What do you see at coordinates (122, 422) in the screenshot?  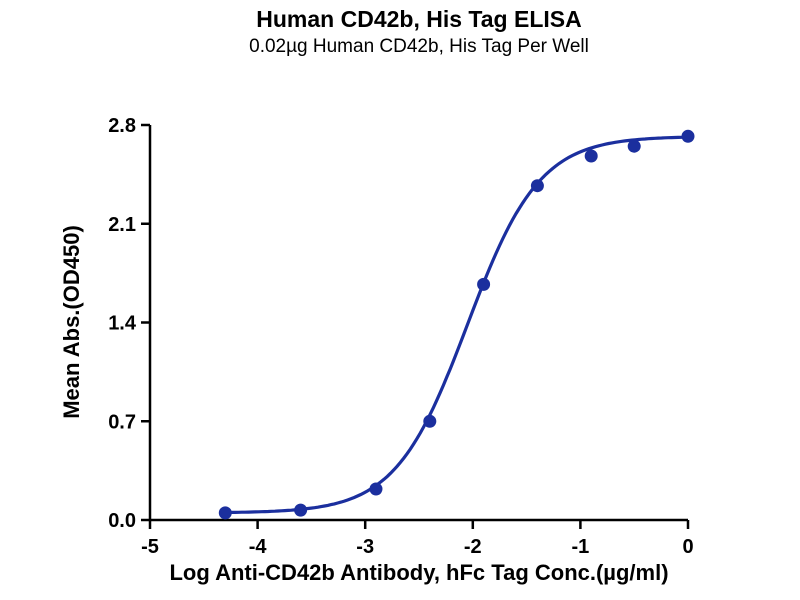 I see `y-tick-label: 0.7` at bounding box center [122, 422].